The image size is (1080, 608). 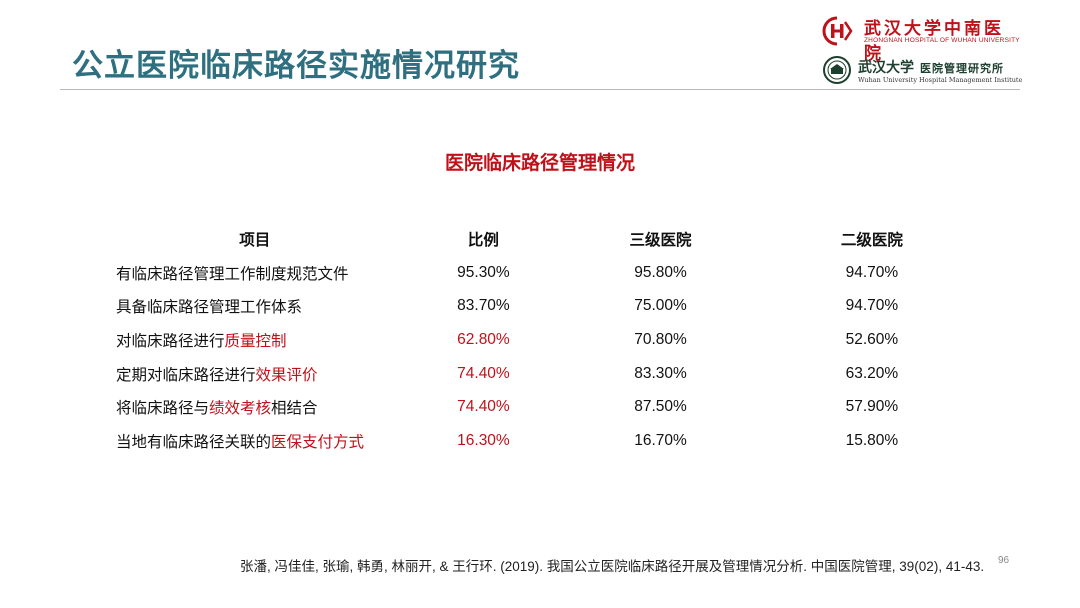 I want to click on row-tier3: 70.80%, so click(x=660, y=339).